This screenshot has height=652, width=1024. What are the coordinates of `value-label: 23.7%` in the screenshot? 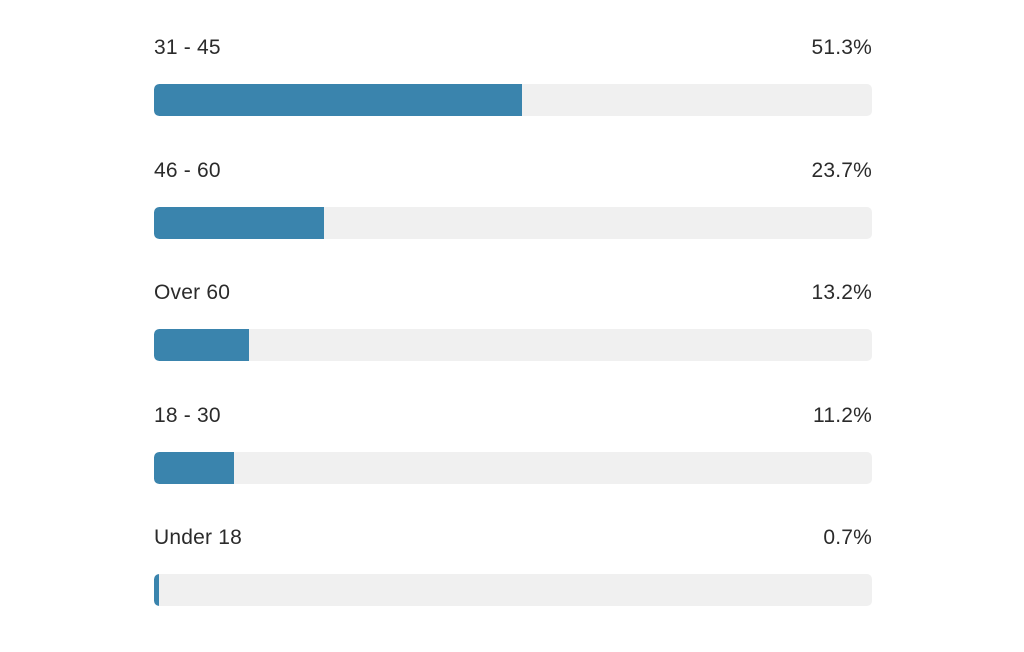 It's located at (841, 170).